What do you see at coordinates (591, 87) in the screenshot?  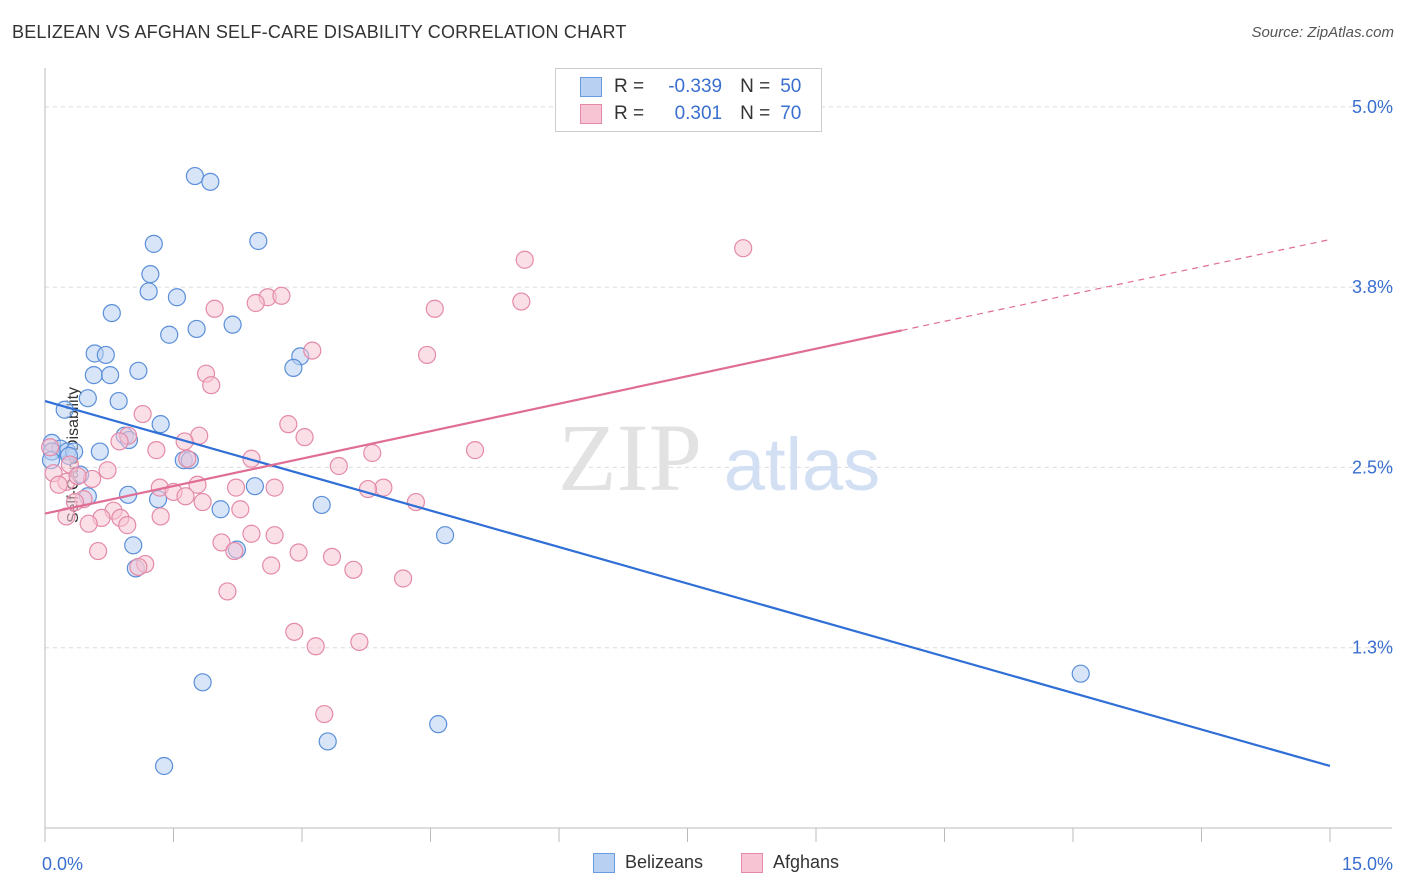 I see `legend-swatch-belizeans` at bounding box center [591, 87].